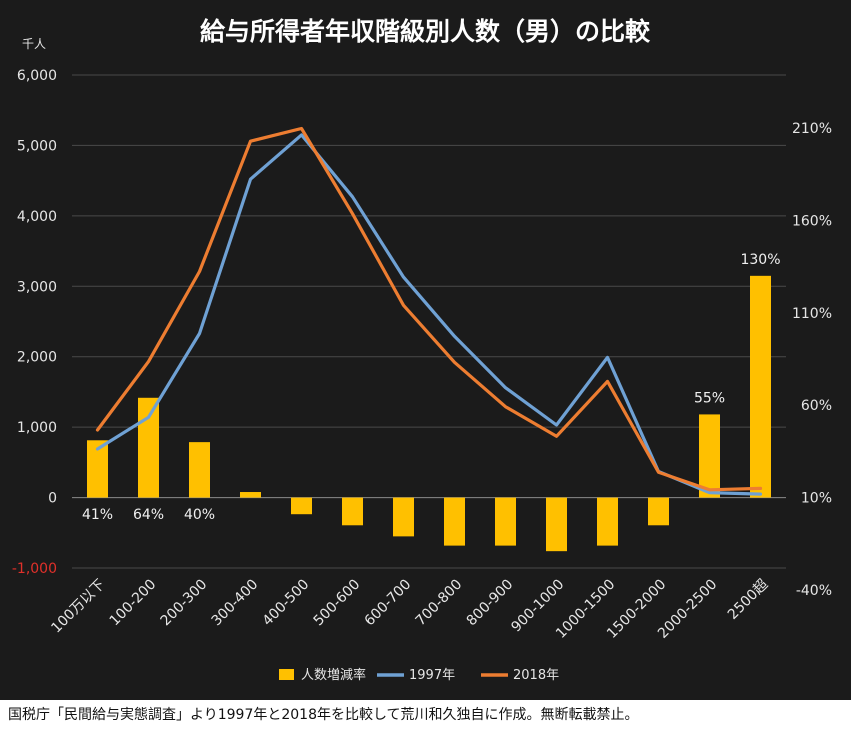  I want to click on right-tick-label: 210%, so click(812, 129).